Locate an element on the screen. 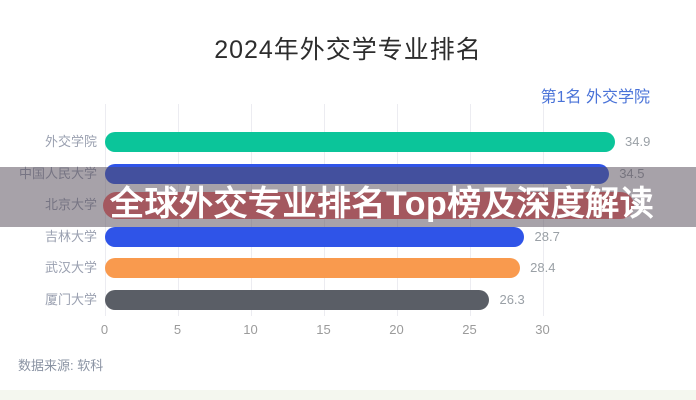 The height and width of the screenshot is (400, 696). category-label: 厦门大学 is located at coordinates (70, 299).